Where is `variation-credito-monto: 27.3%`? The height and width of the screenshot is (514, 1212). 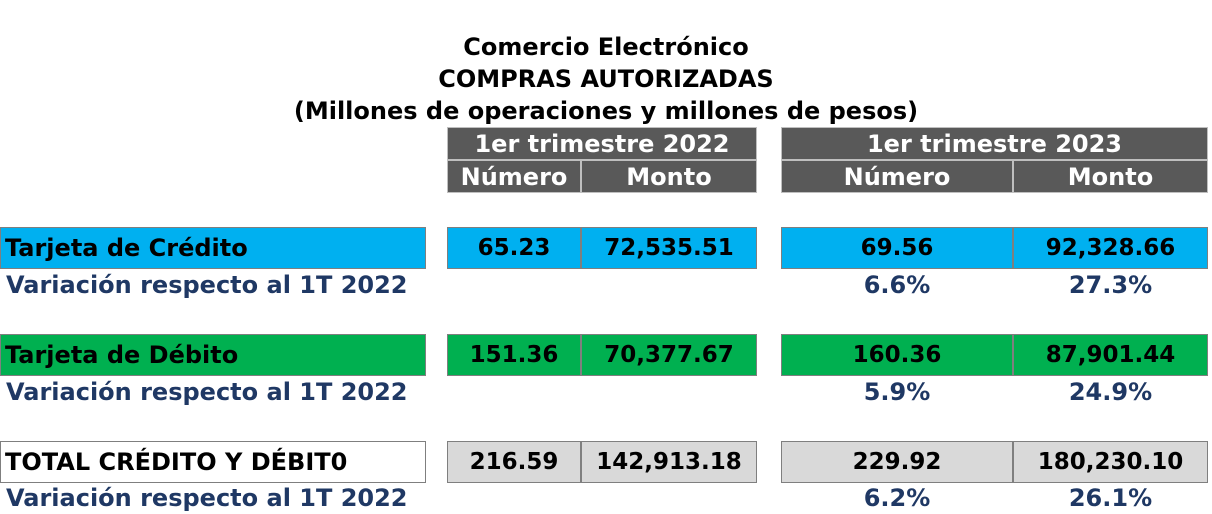
variation-credito-monto: 27.3% is located at coordinates (1110, 285).